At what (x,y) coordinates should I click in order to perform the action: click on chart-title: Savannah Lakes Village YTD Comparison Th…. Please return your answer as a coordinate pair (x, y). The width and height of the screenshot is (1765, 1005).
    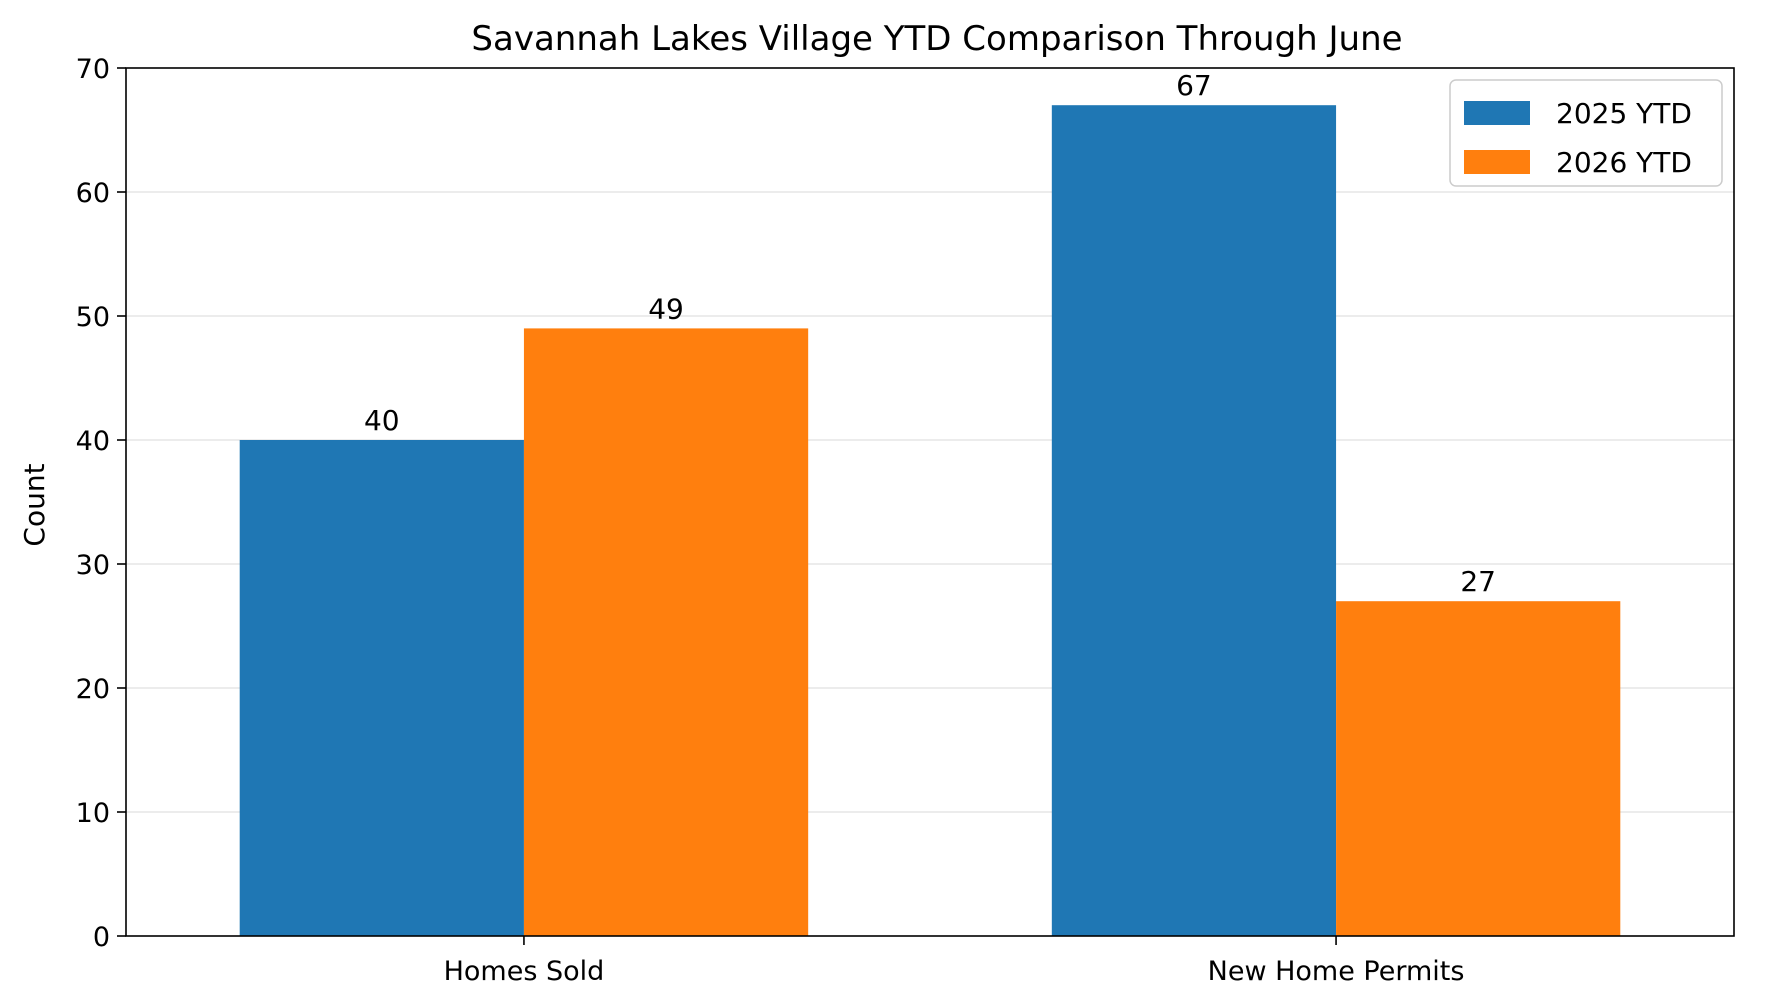
    Looking at the image, I should click on (936, 39).